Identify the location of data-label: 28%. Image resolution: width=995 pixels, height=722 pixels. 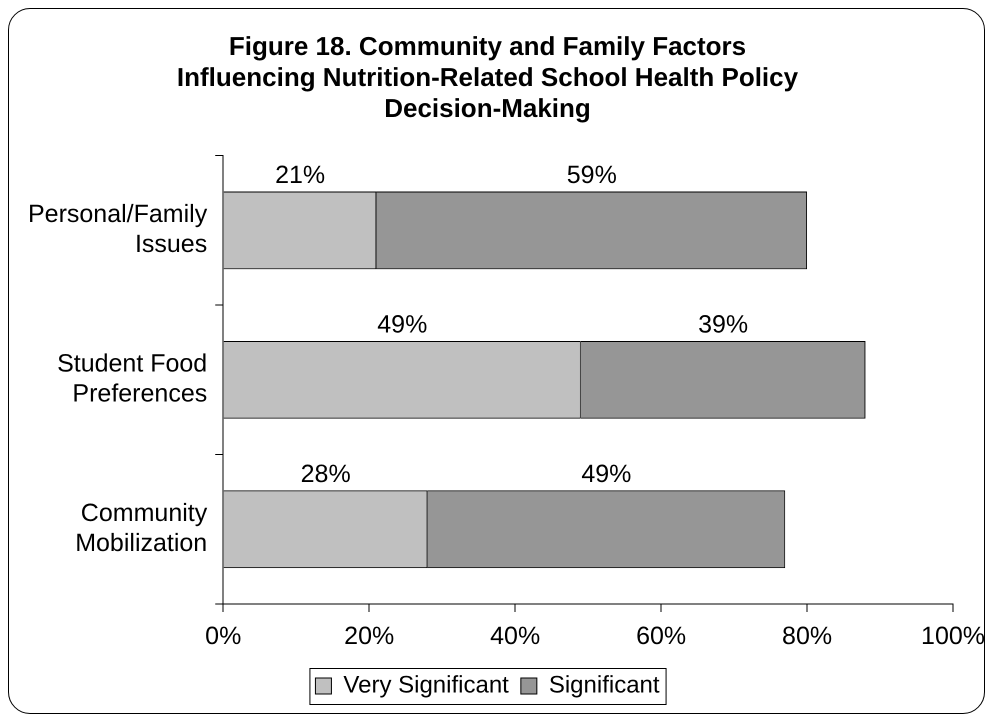
(325, 474).